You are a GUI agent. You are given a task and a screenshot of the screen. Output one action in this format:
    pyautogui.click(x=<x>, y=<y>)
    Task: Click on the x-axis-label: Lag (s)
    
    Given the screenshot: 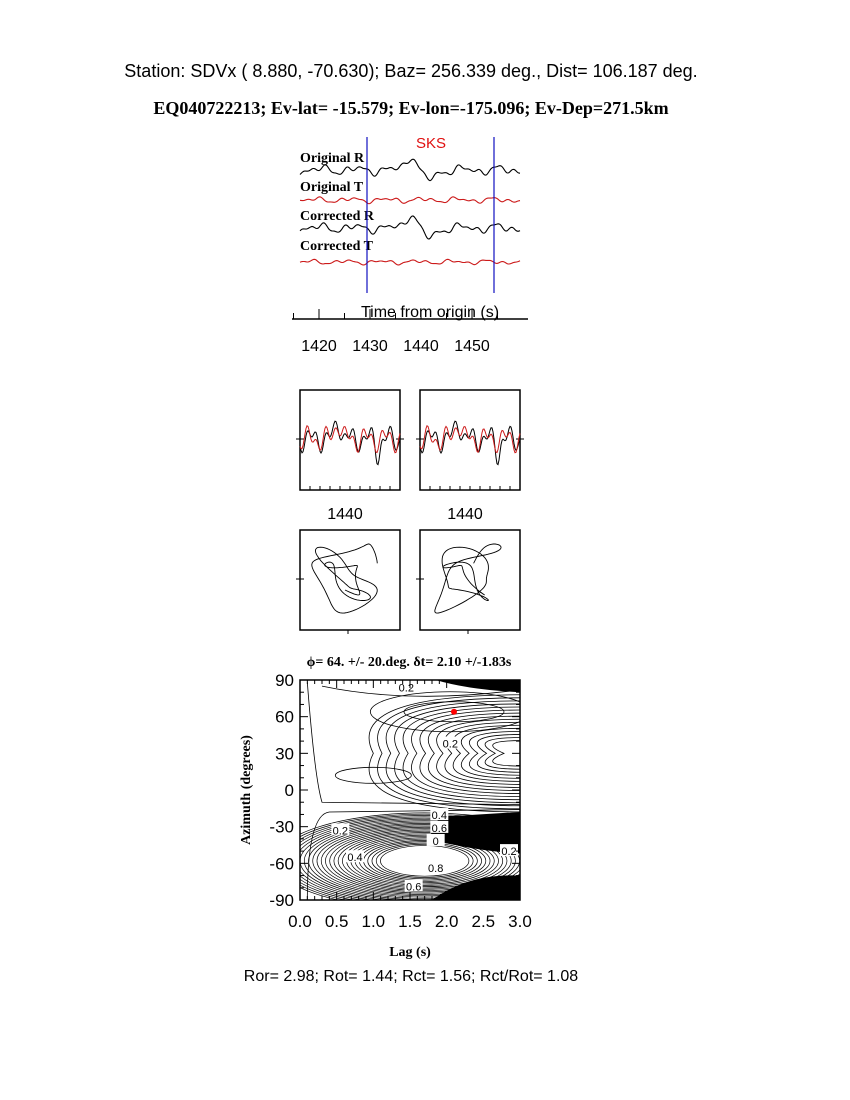 What is the action you would take?
    pyautogui.click(x=410, y=952)
    